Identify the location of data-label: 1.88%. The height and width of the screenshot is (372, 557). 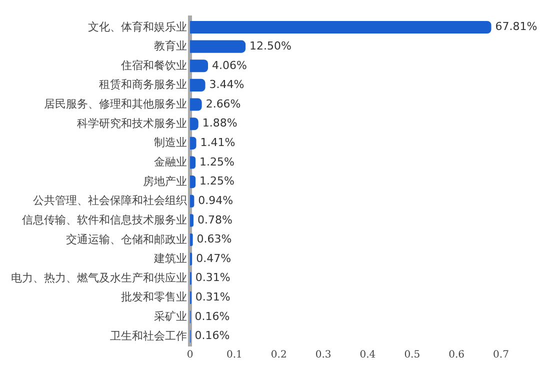
(220, 123).